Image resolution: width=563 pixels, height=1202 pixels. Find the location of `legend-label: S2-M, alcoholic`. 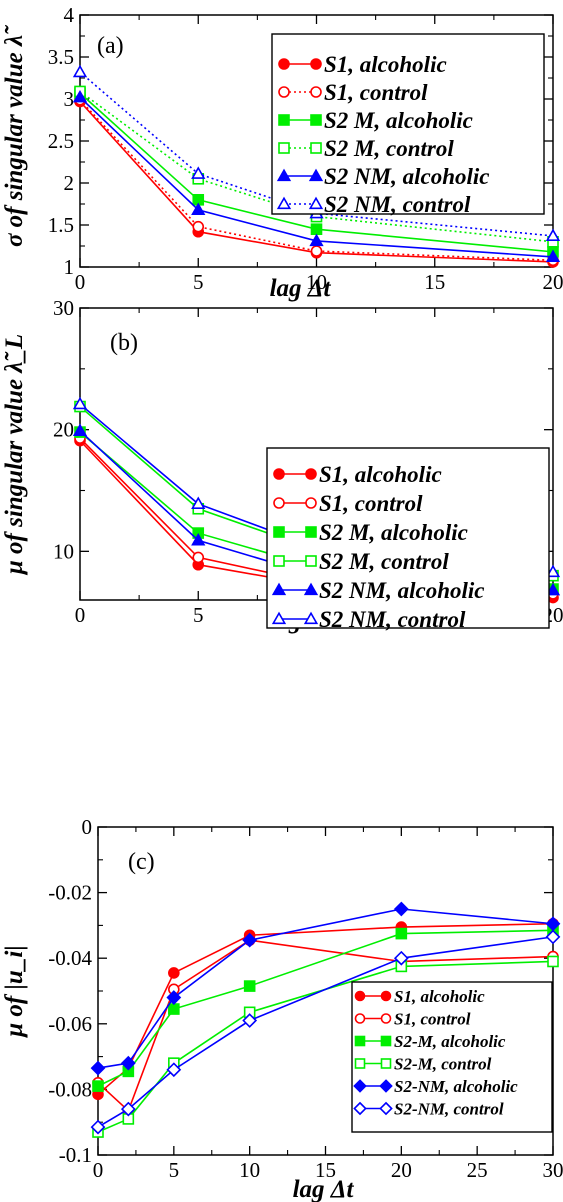

legend-label: S2-M, alcoholic is located at coordinates (450, 1041).